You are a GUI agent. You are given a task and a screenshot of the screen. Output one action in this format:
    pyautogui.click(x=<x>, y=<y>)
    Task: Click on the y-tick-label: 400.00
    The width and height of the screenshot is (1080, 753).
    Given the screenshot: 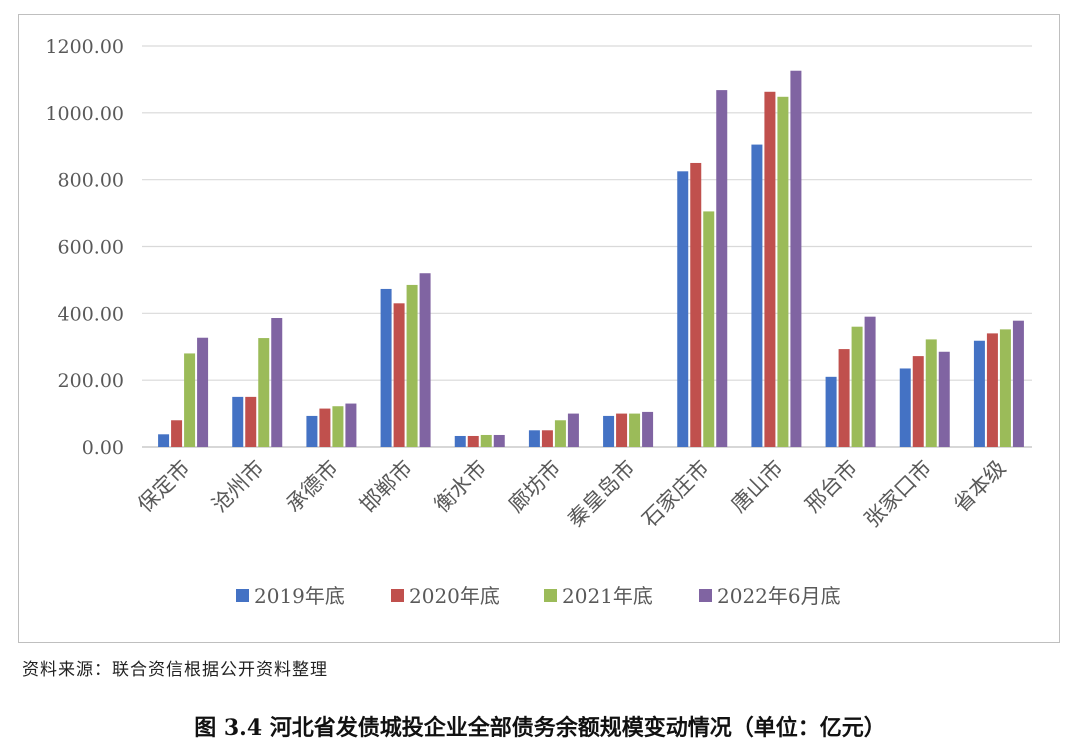 What is the action you would take?
    pyautogui.click(x=91, y=314)
    